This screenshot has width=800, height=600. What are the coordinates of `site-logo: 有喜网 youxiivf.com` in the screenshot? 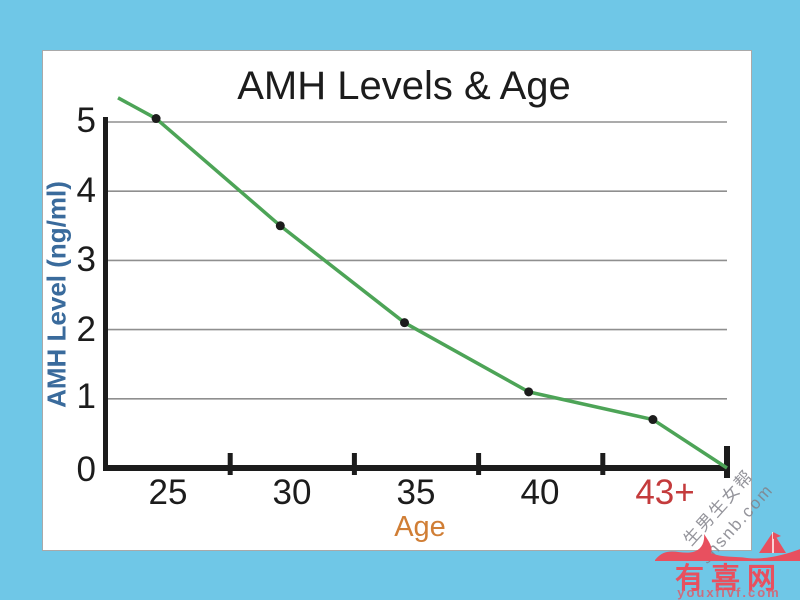 It's located at (727, 565).